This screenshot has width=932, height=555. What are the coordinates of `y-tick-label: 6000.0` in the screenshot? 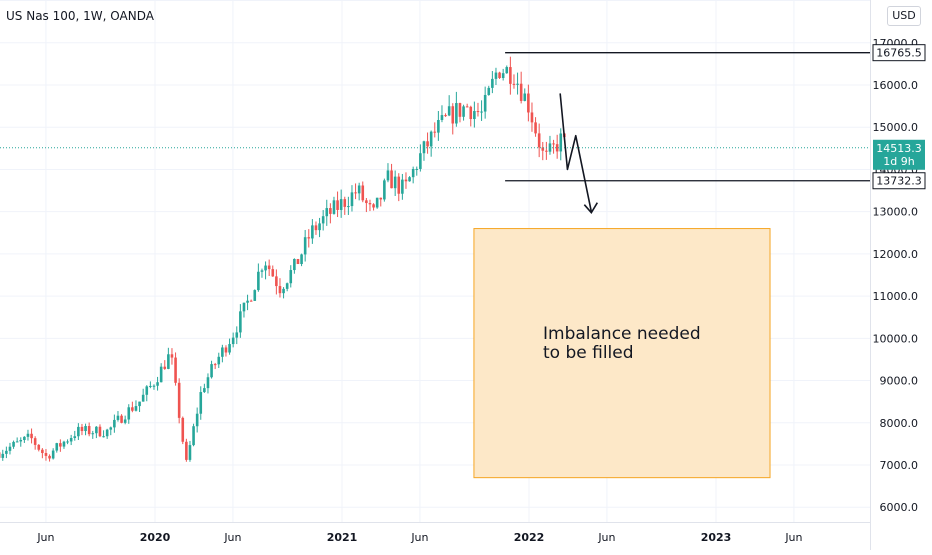 It's located at (899, 507).